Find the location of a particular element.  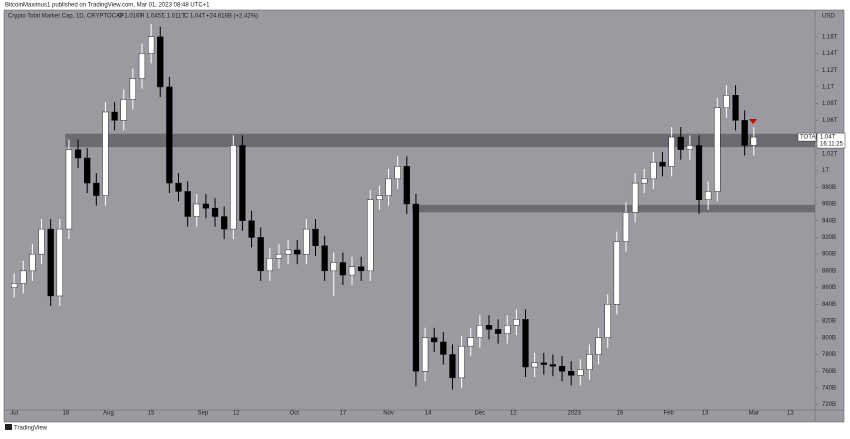

y-tick-label: 1.12T is located at coordinates (830, 71).